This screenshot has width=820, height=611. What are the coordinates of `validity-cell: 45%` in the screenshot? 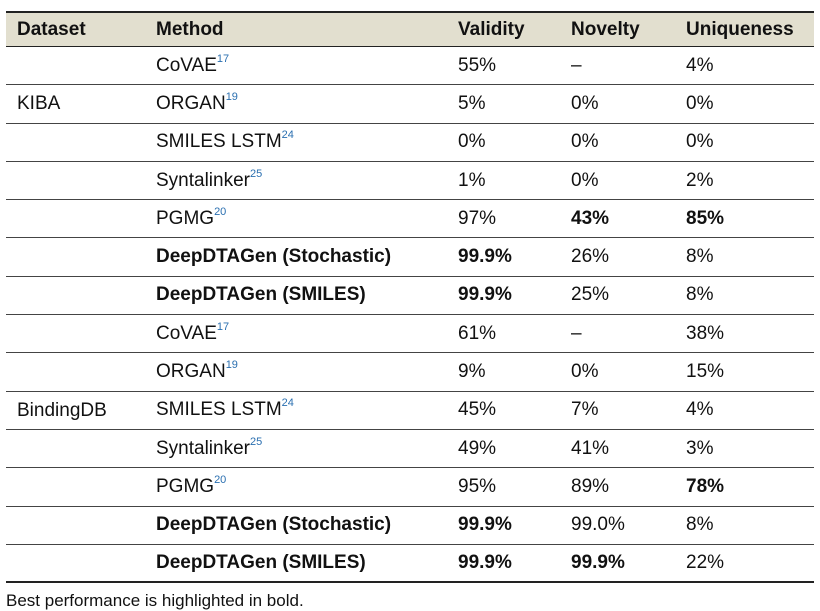 It's located at (477, 410).